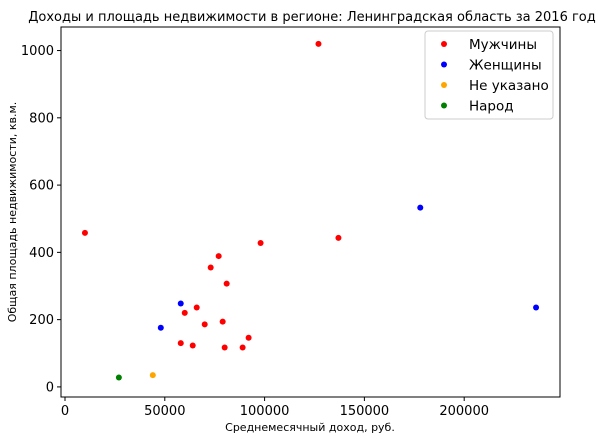 This screenshot has width=612, height=439. What do you see at coordinates (503, 45) in the screenshot?
I see `legend-entry: Мужчины` at bounding box center [503, 45].